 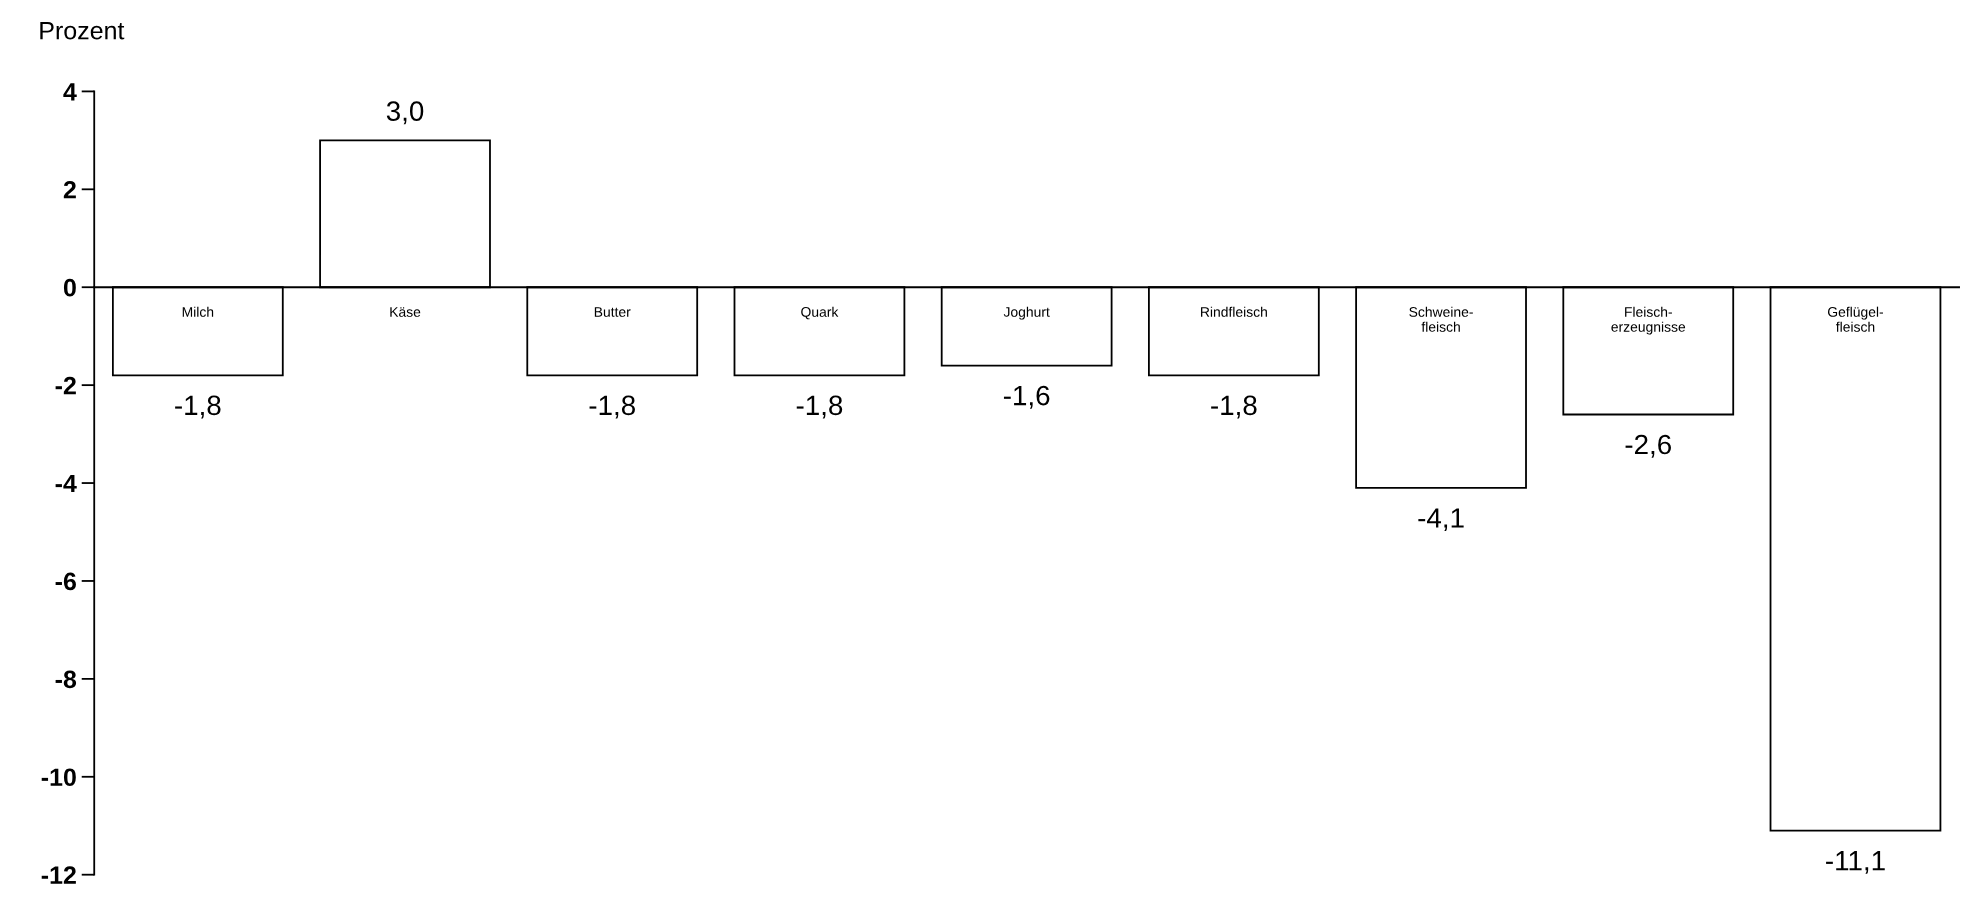 I want to click on data-label: -4,1, so click(x=1441, y=520).